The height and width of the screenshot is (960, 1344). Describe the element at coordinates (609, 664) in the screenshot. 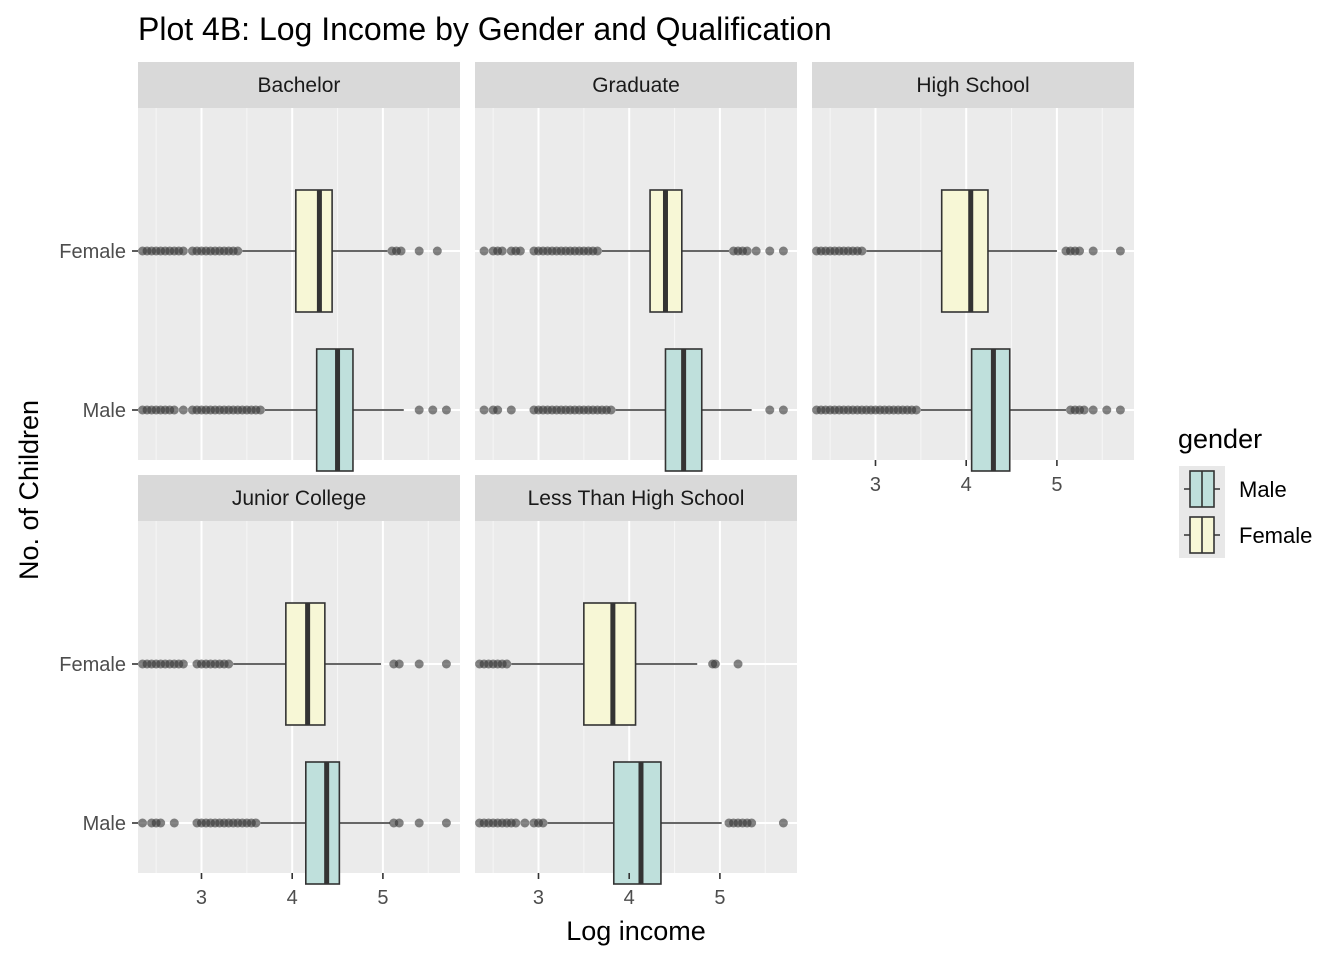

I see `box-less-than-high-school-female` at that location.